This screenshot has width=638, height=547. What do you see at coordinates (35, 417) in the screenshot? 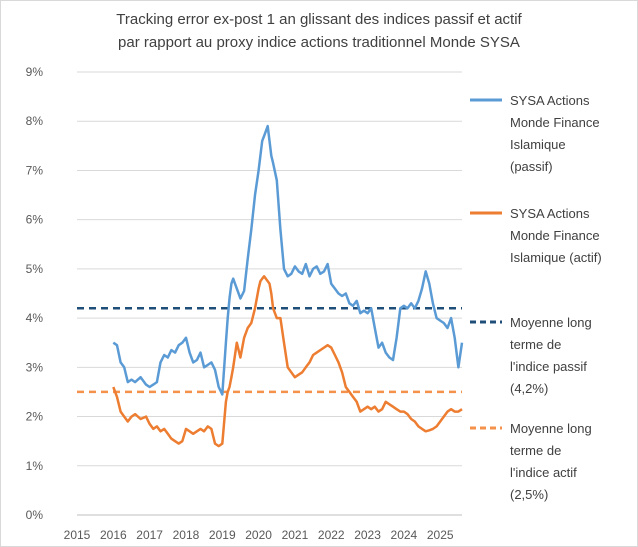
I see `y-tick-label: 2%` at bounding box center [35, 417].